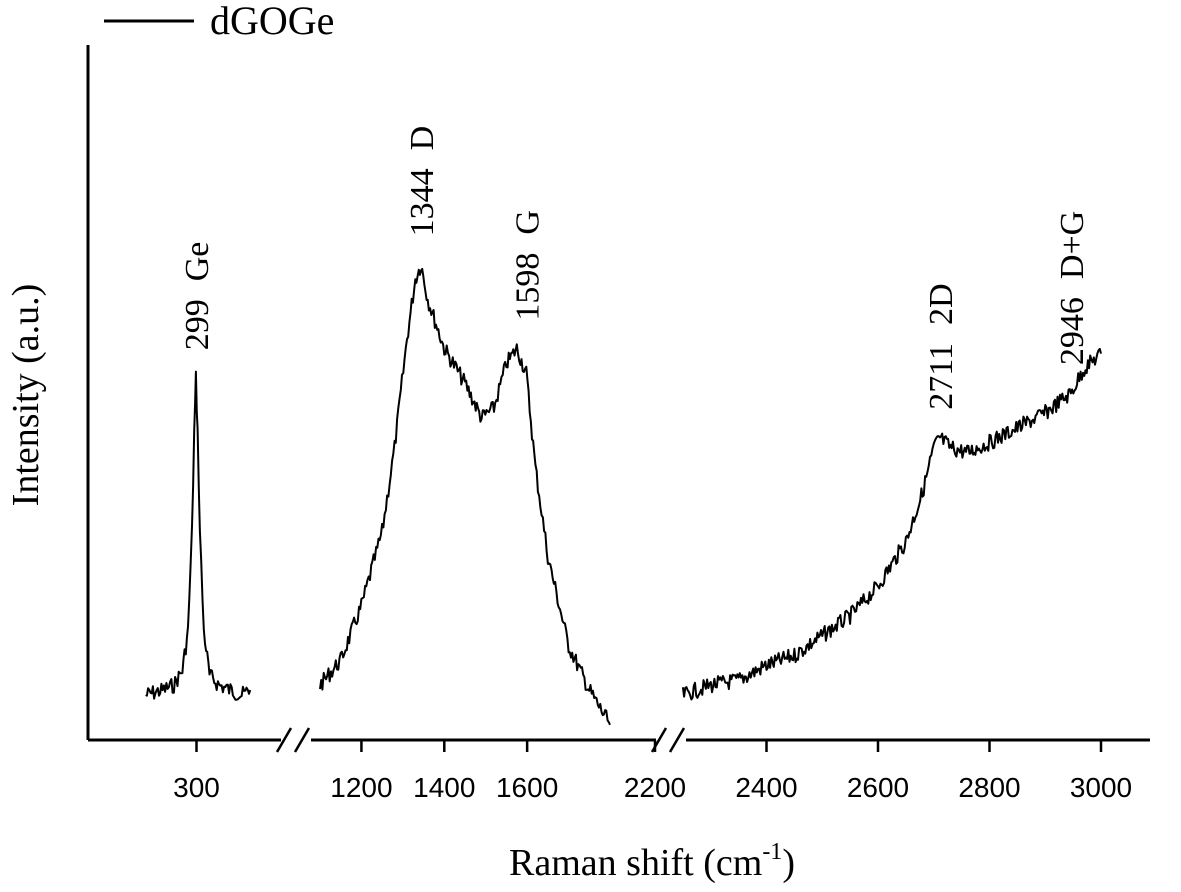 This screenshot has height=892, width=1181. Describe the element at coordinates (422, 202) in the screenshot. I see `peak-value: 1344` at that location.